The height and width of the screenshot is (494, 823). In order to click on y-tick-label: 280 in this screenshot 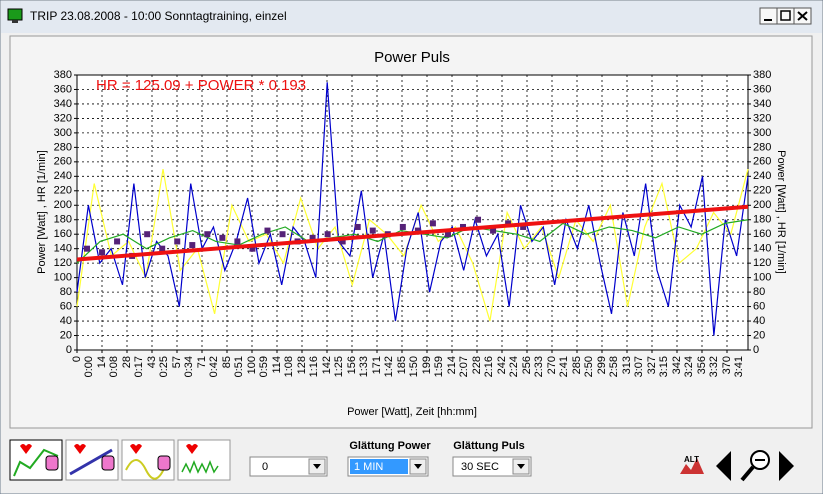, I will do `click(63, 147)`.